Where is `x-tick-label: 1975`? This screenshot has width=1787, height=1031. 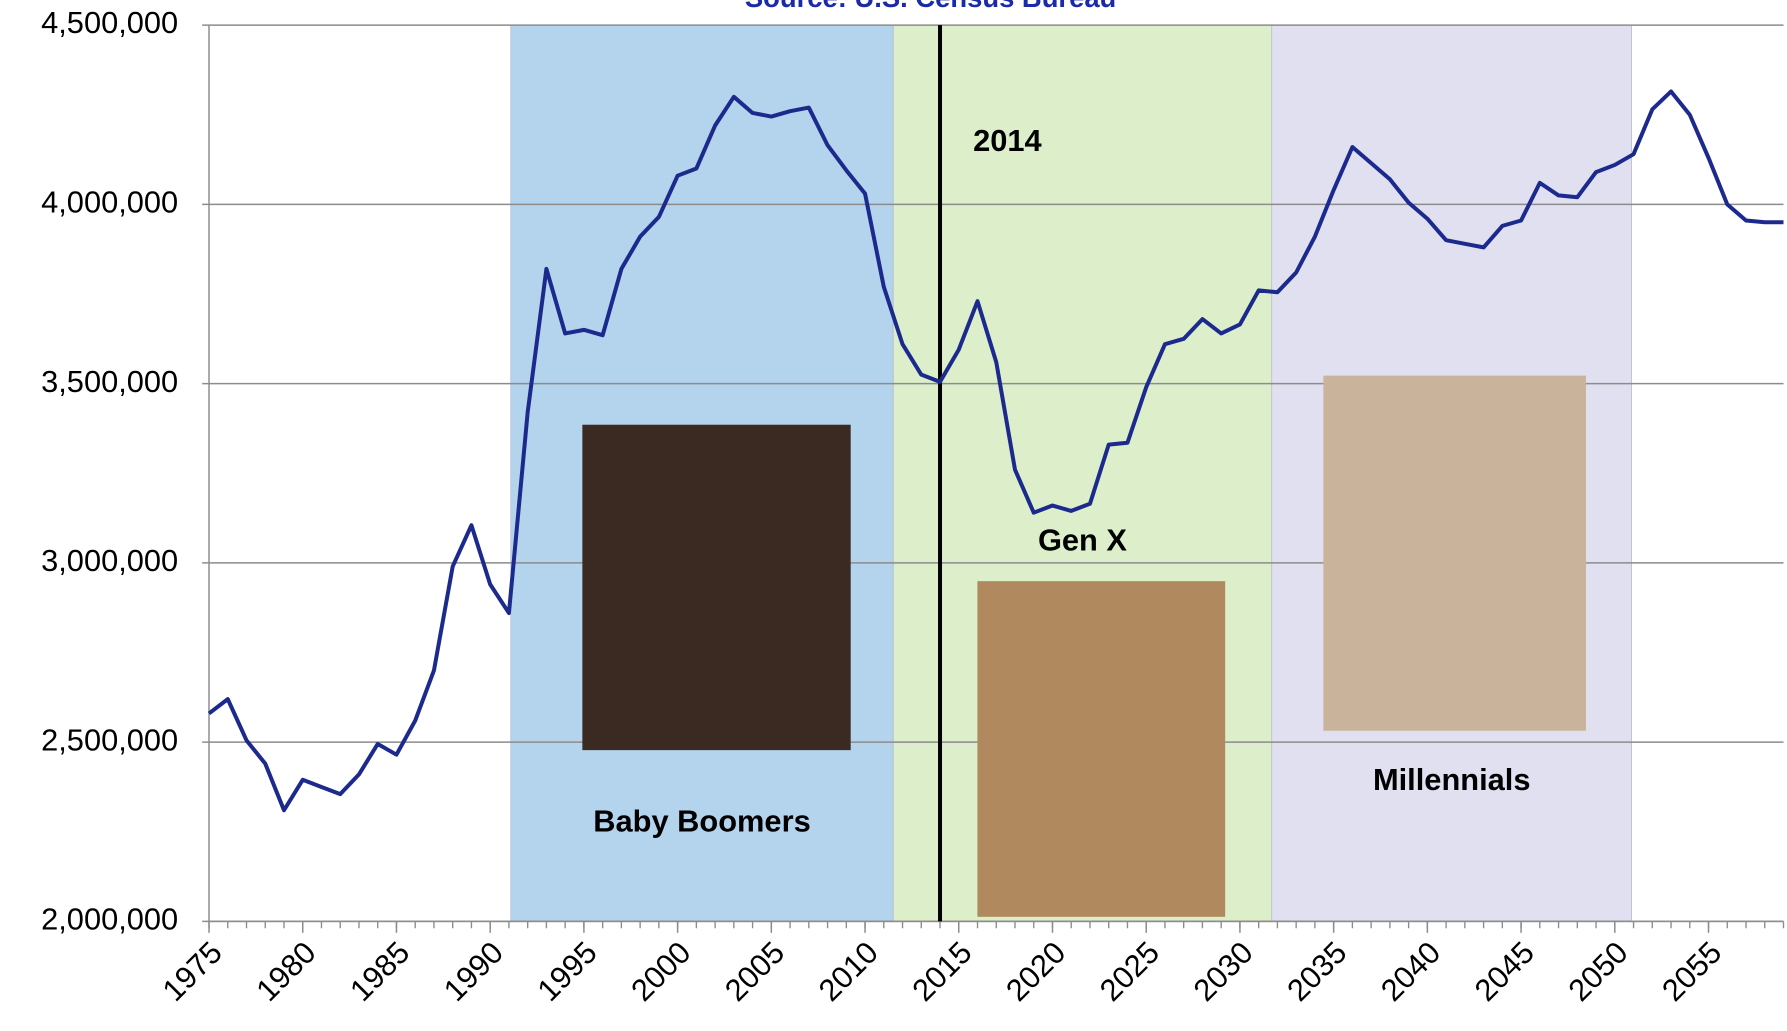
x-tick-label: 1975 is located at coordinates (192, 971).